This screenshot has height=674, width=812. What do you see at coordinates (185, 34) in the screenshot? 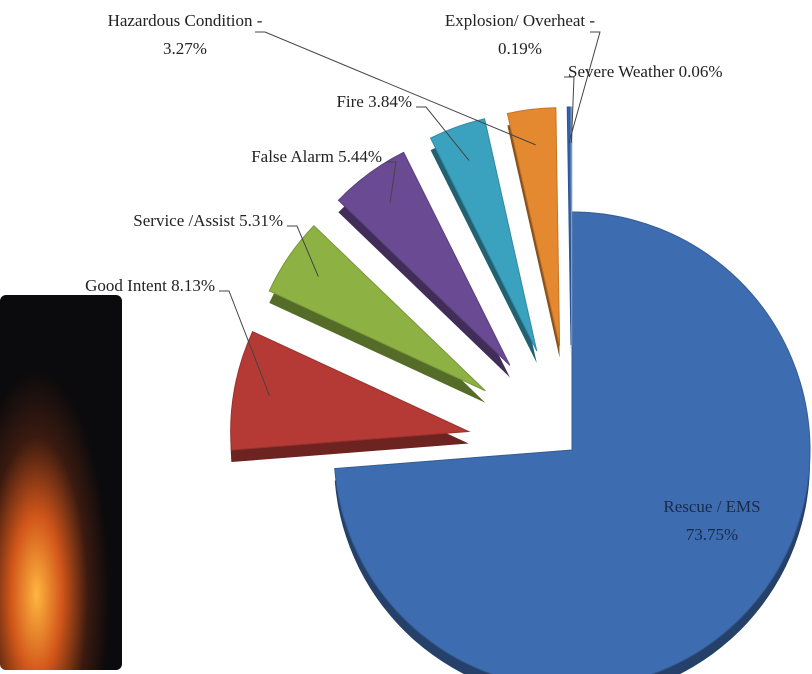
I see `data-label: Hazardous Condition - 3.27%` at bounding box center [185, 34].